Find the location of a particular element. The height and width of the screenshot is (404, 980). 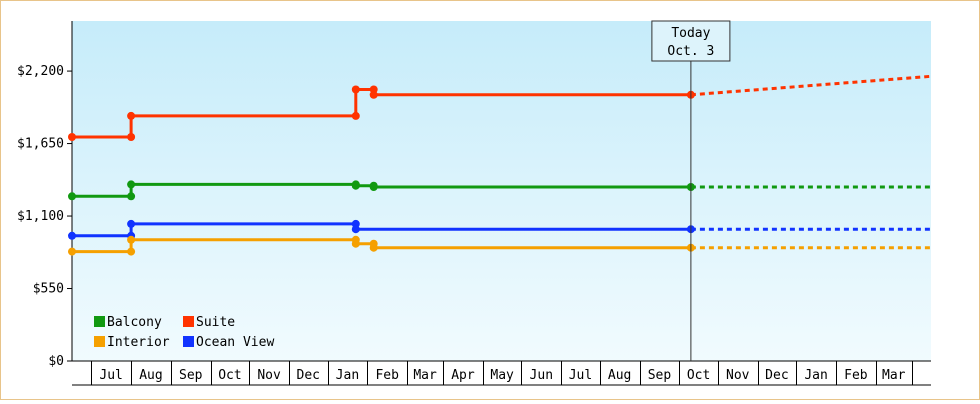

today-label-line2: Oct. 3 is located at coordinates (690, 51).